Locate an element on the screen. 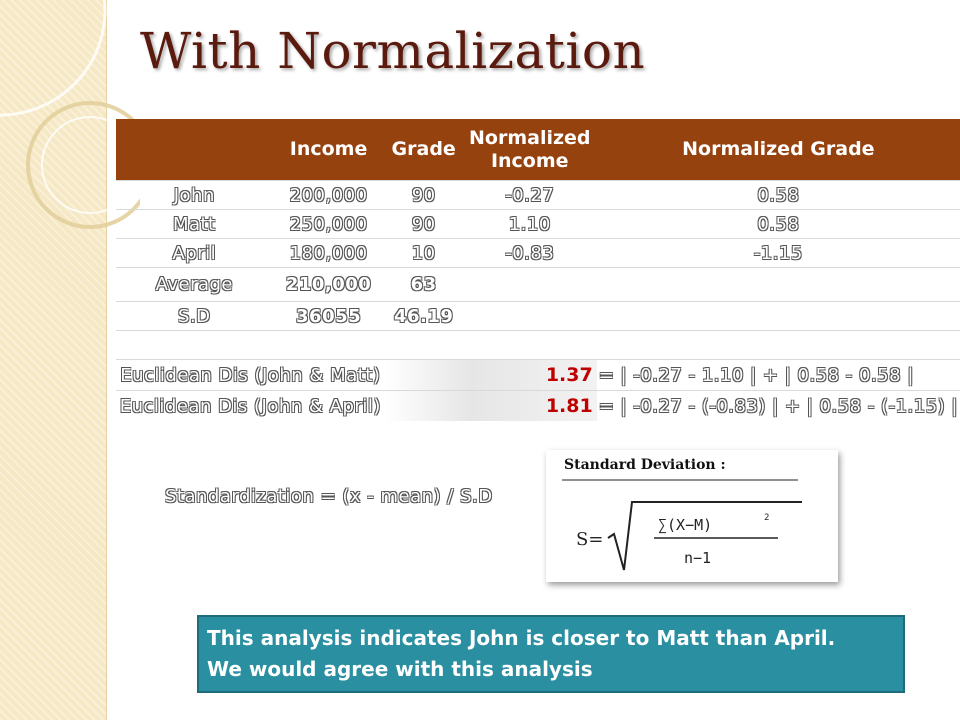 The width and height of the screenshot is (960, 720). table-row: Matt 250,000 90 1.10 0.58 is located at coordinates (538, 224).